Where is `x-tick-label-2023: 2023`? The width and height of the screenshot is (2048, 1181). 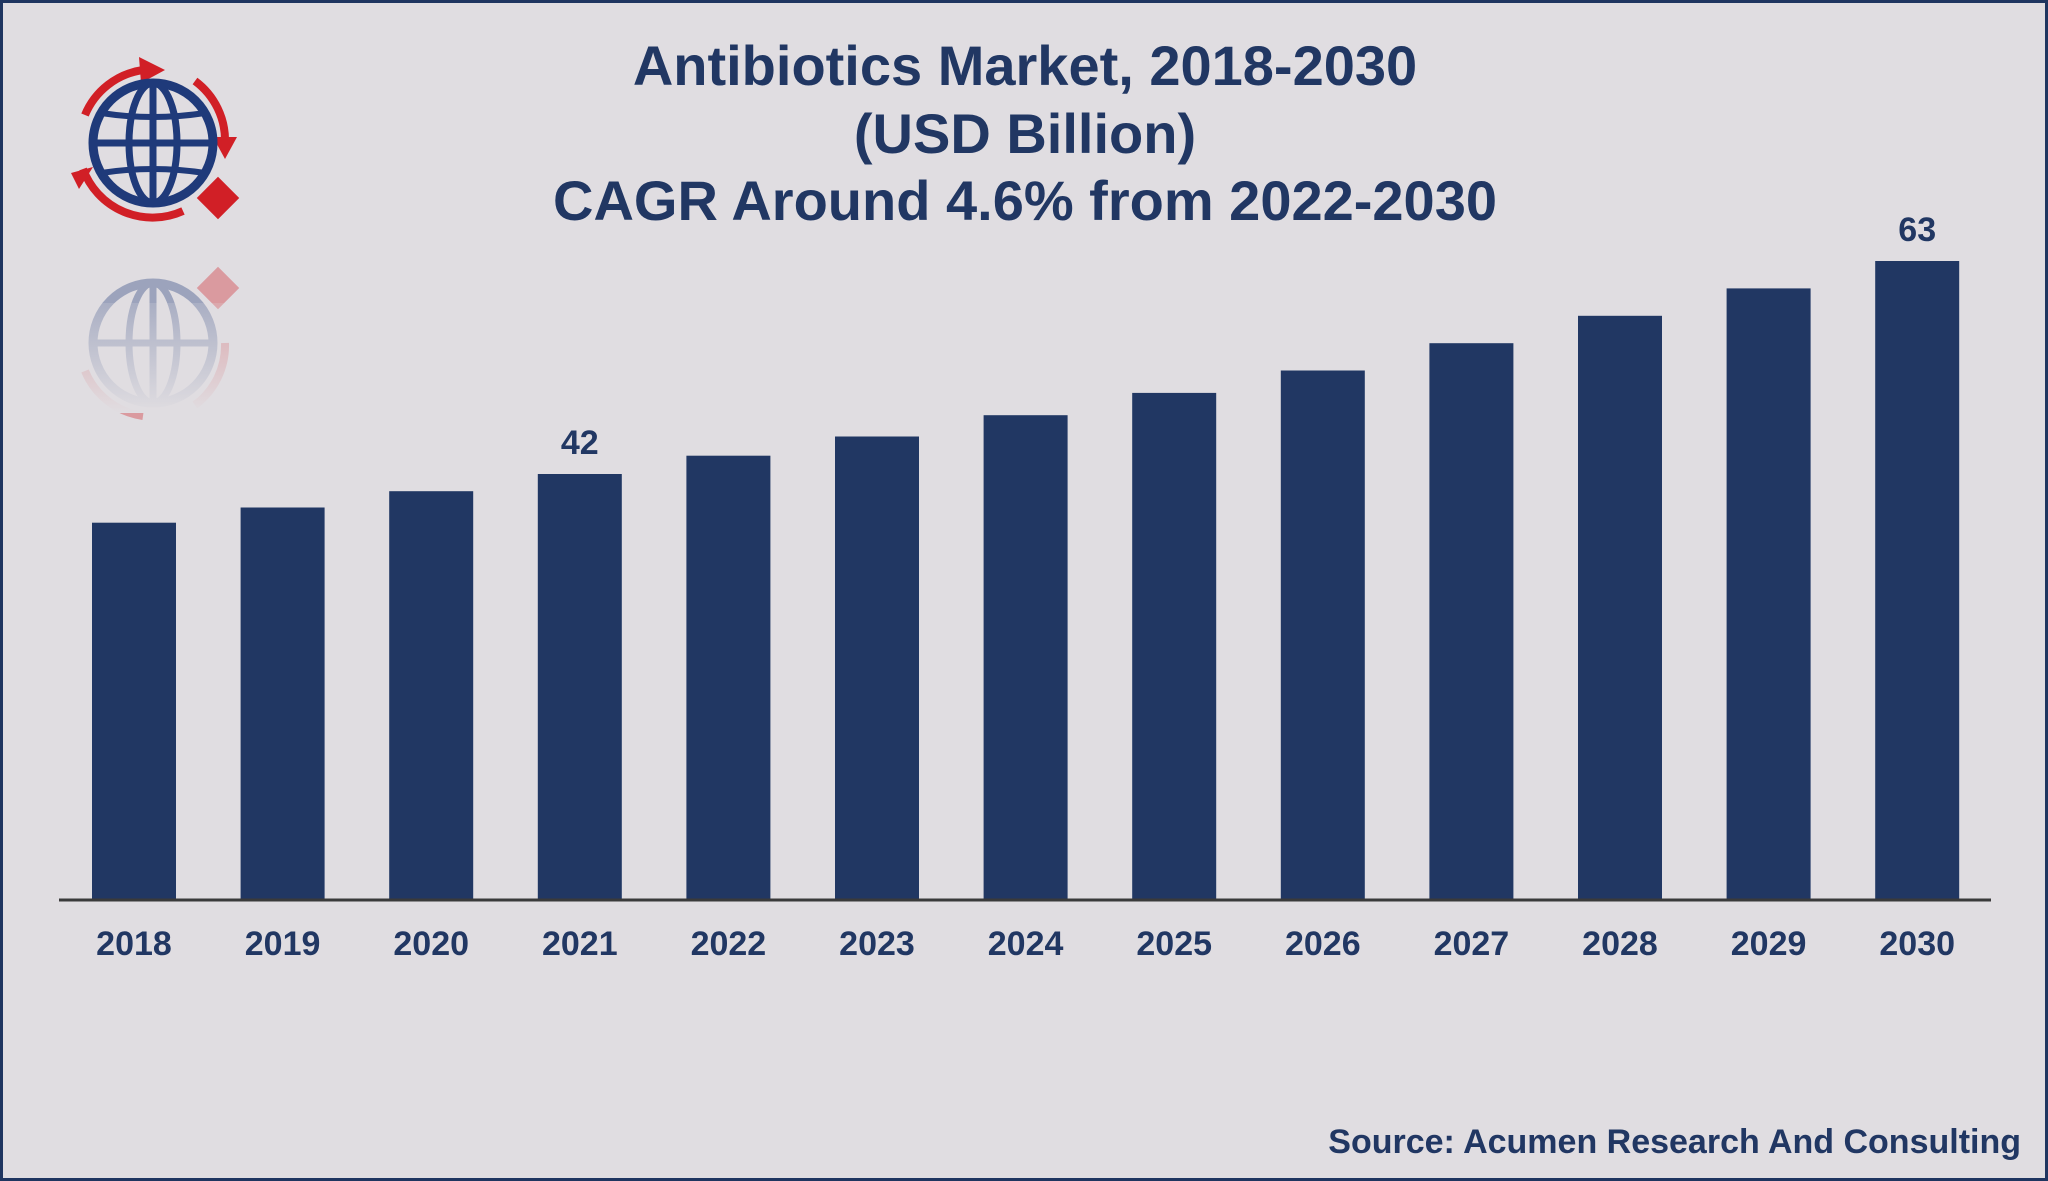
x-tick-label-2023: 2023 is located at coordinates (877, 944).